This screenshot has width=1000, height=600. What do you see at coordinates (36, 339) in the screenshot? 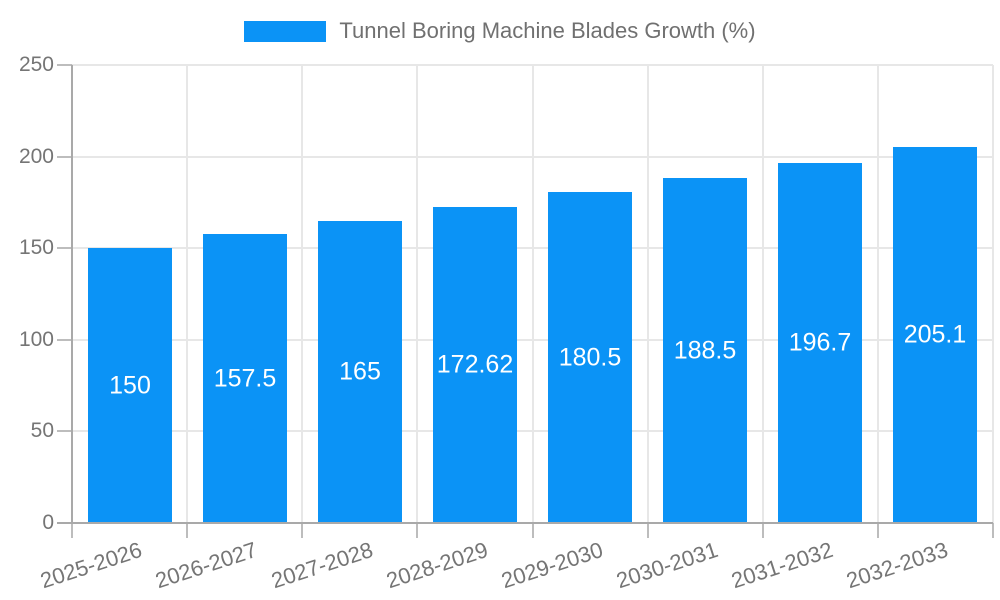
I see `y-tick-label: 100` at bounding box center [36, 339].